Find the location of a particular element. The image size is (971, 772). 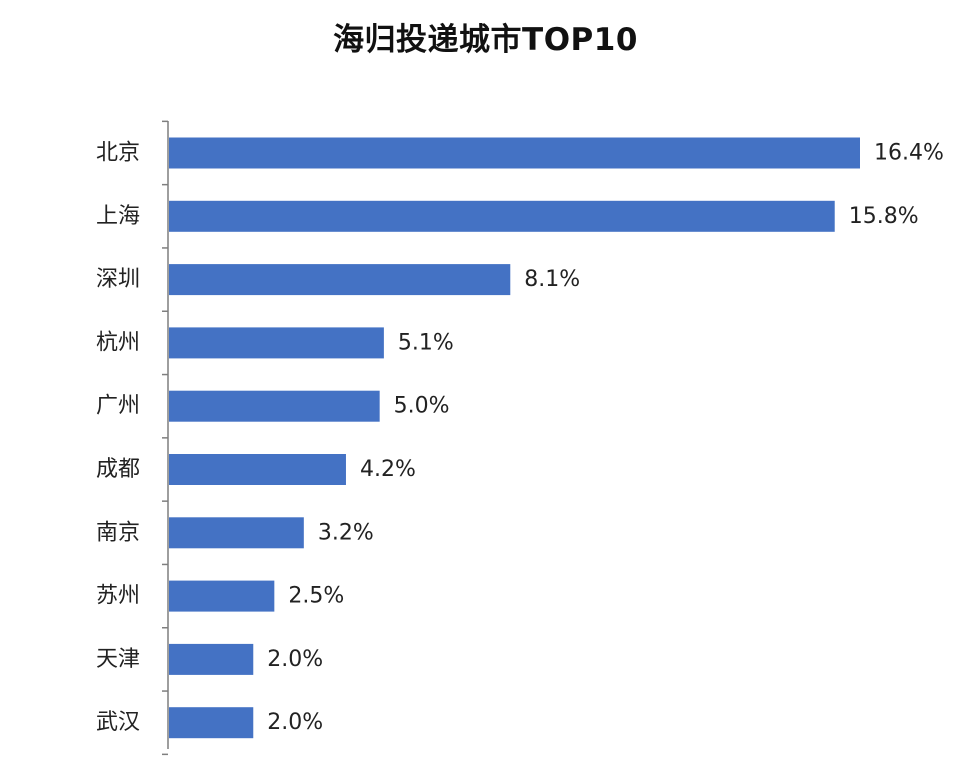

data-label: 15.8% is located at coordinates (884, 216).